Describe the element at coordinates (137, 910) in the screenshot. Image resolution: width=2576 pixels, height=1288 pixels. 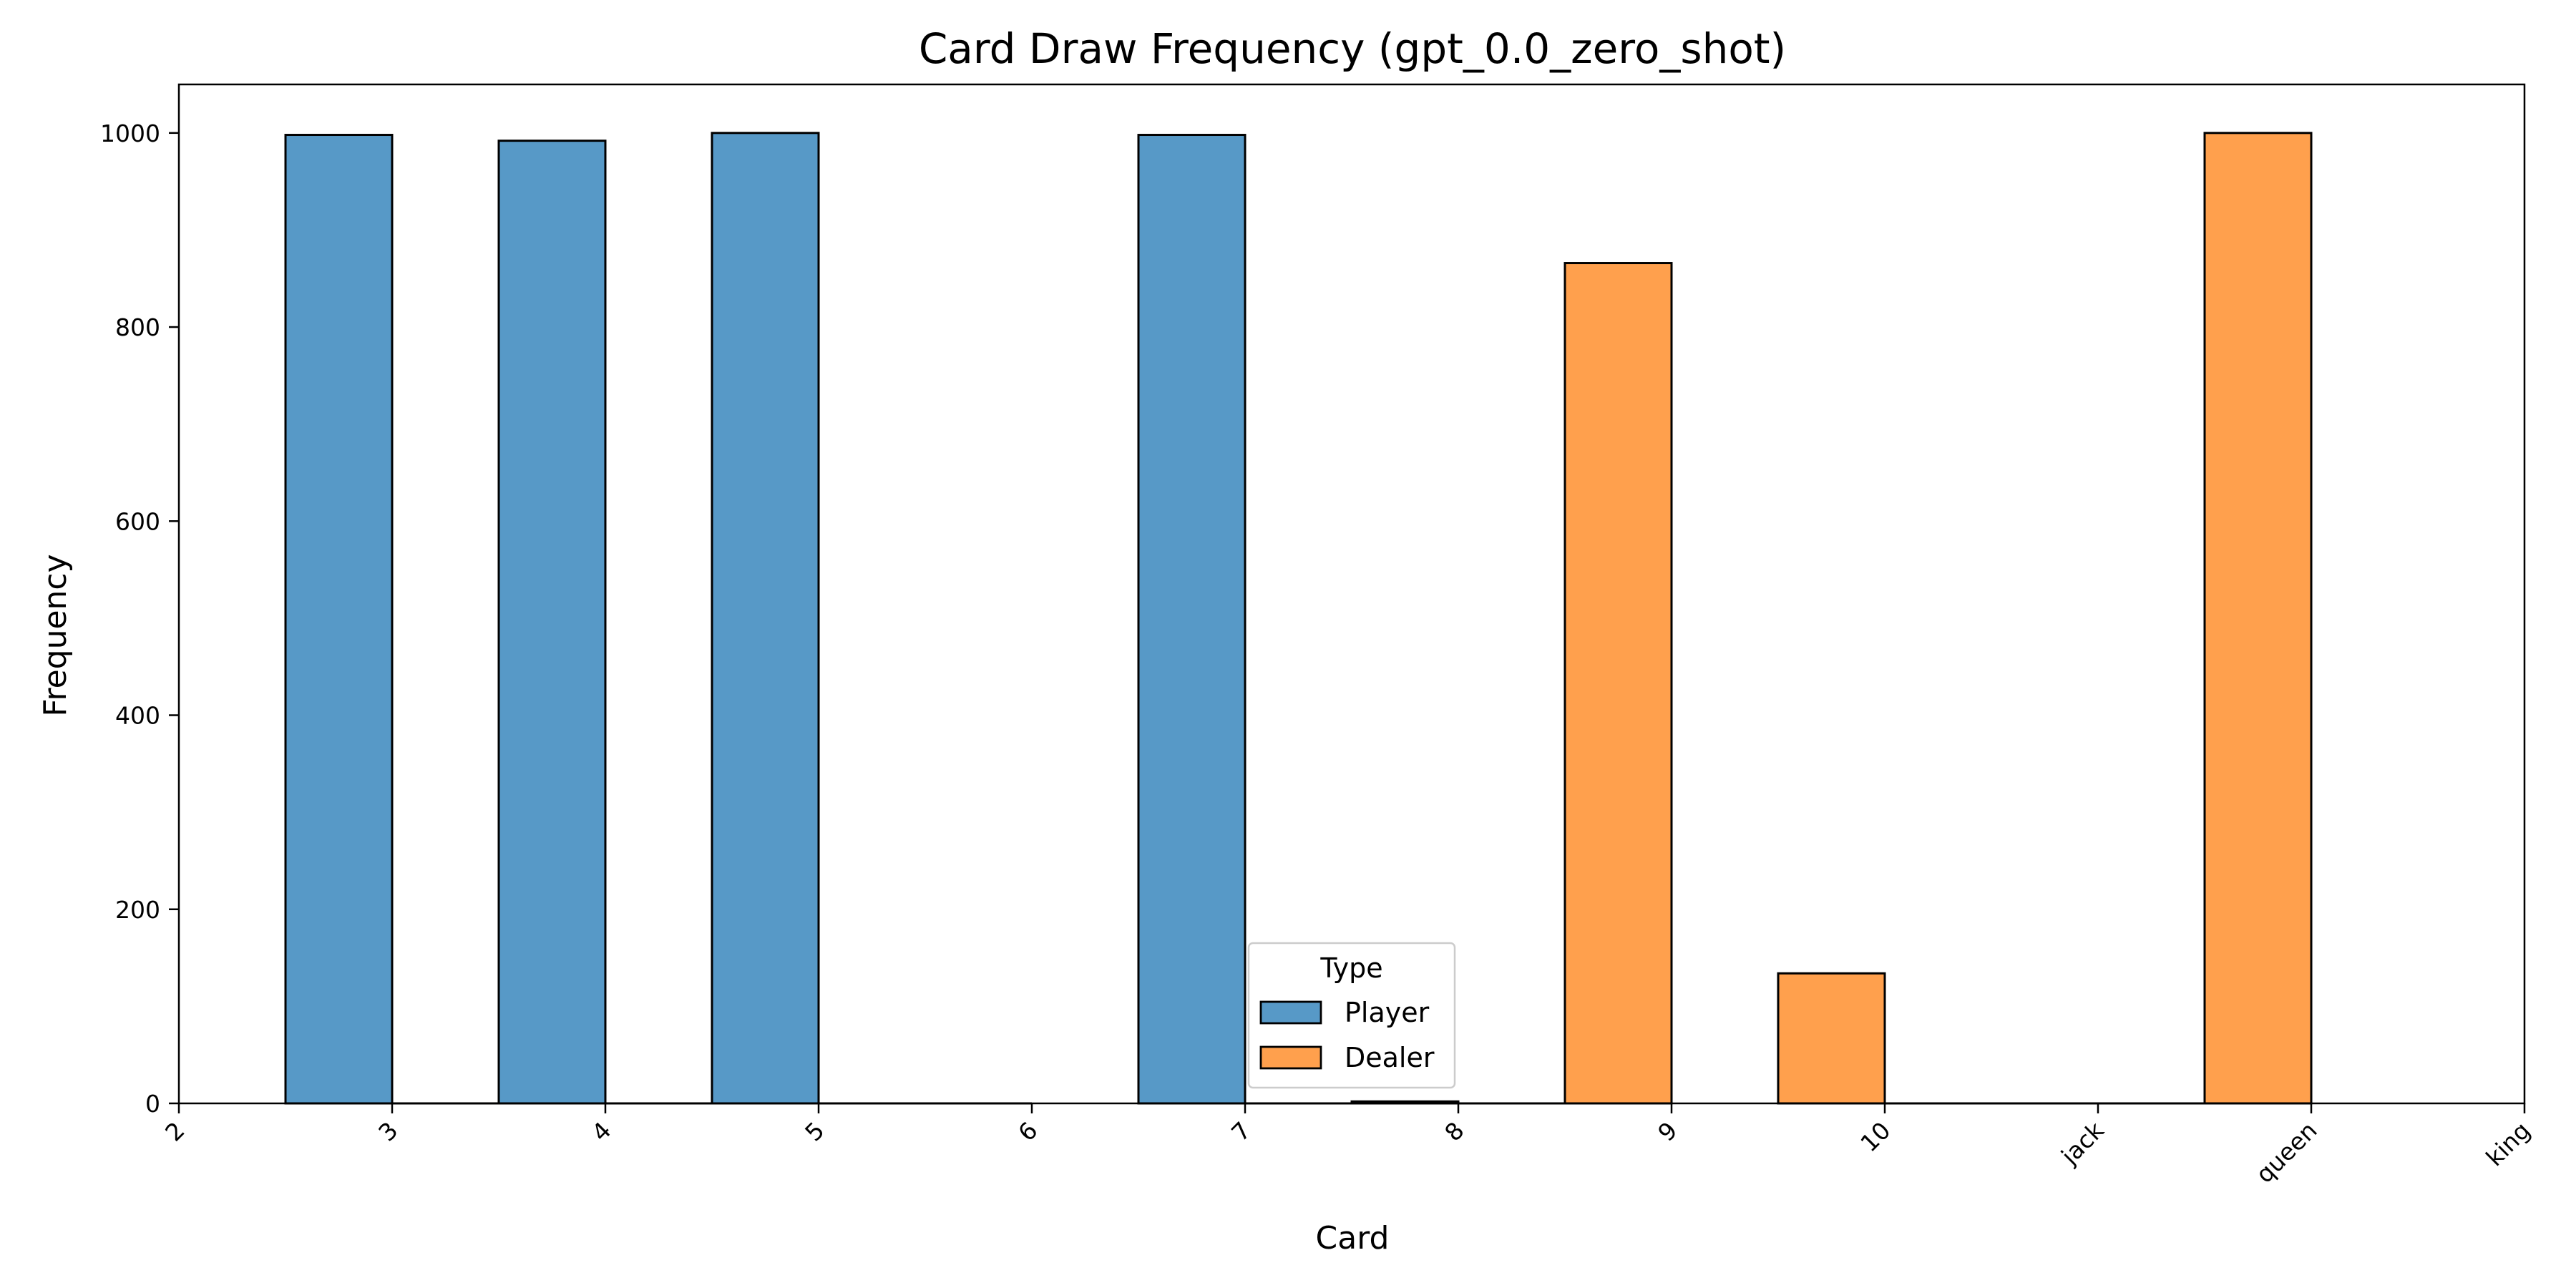
I see `y-tick-label-200: 200` at that location.